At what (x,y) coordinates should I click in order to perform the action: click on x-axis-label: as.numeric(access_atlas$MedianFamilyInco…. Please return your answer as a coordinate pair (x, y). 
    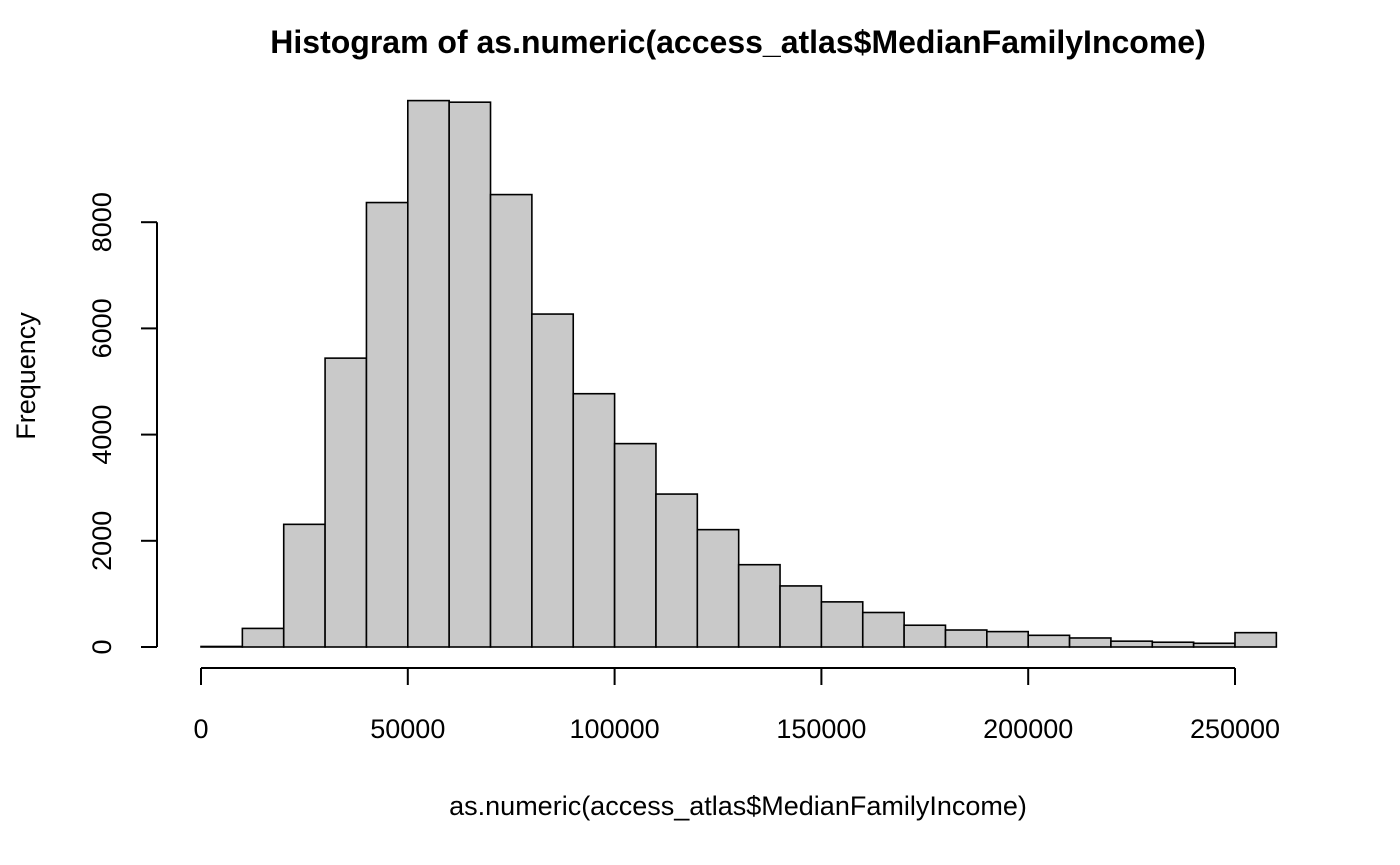
    Looking at the image, I should click on (738, 806).